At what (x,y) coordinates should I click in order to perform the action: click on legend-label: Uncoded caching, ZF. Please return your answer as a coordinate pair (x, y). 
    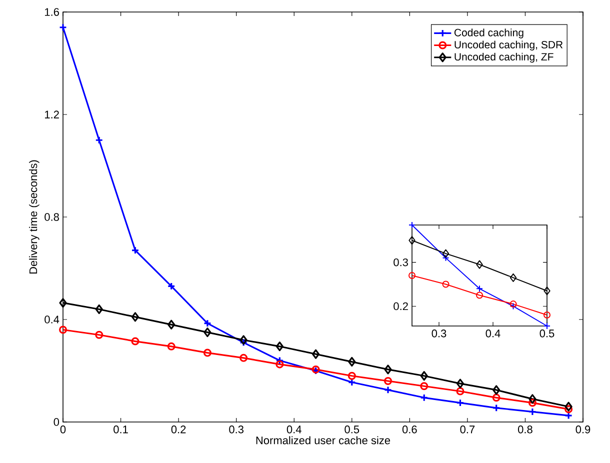
    Looking at the image, I should click on (504, 57).